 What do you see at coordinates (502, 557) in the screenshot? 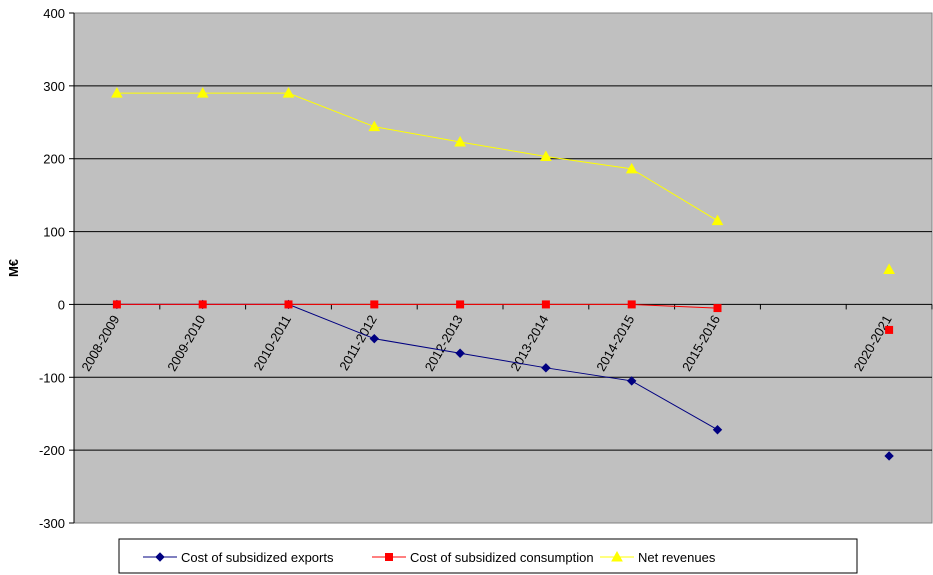
I see `legend-label: Cost of subsidized consumption` at bounding box center [502, 557].